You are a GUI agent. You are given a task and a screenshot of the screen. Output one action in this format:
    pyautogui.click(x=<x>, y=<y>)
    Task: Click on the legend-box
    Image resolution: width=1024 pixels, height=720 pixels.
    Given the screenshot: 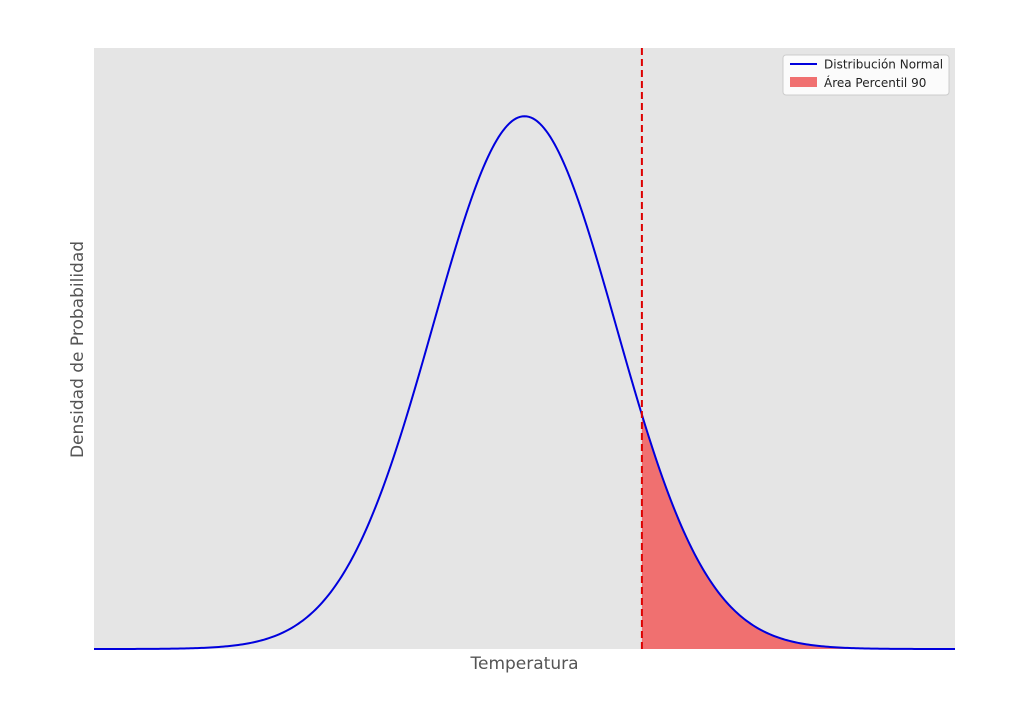 What is the action you would take?
    pyautogui.click(x=866, y=75)
    